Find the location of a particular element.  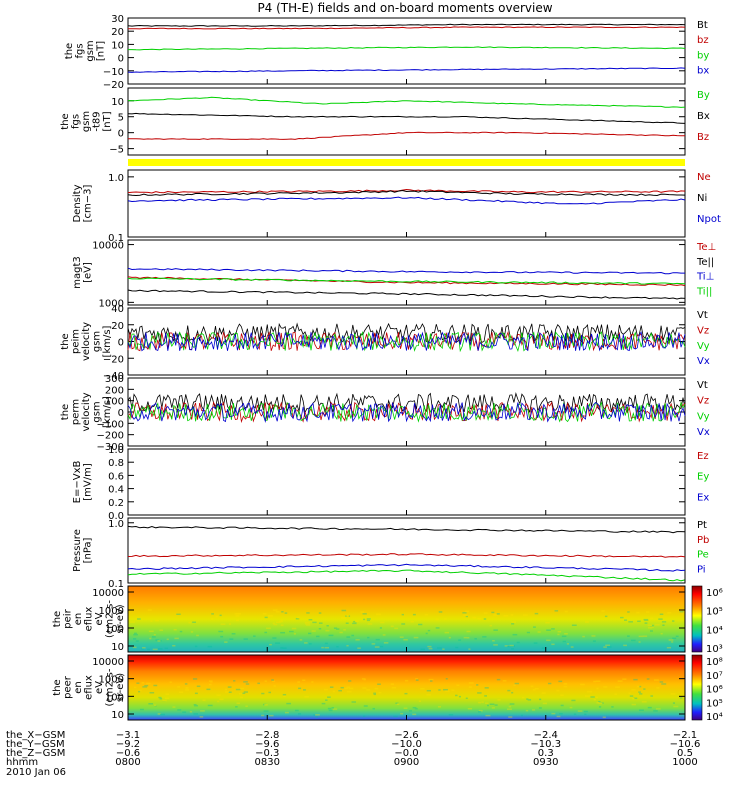

y-tick-label: −200 is located at coordinates (110, 436).